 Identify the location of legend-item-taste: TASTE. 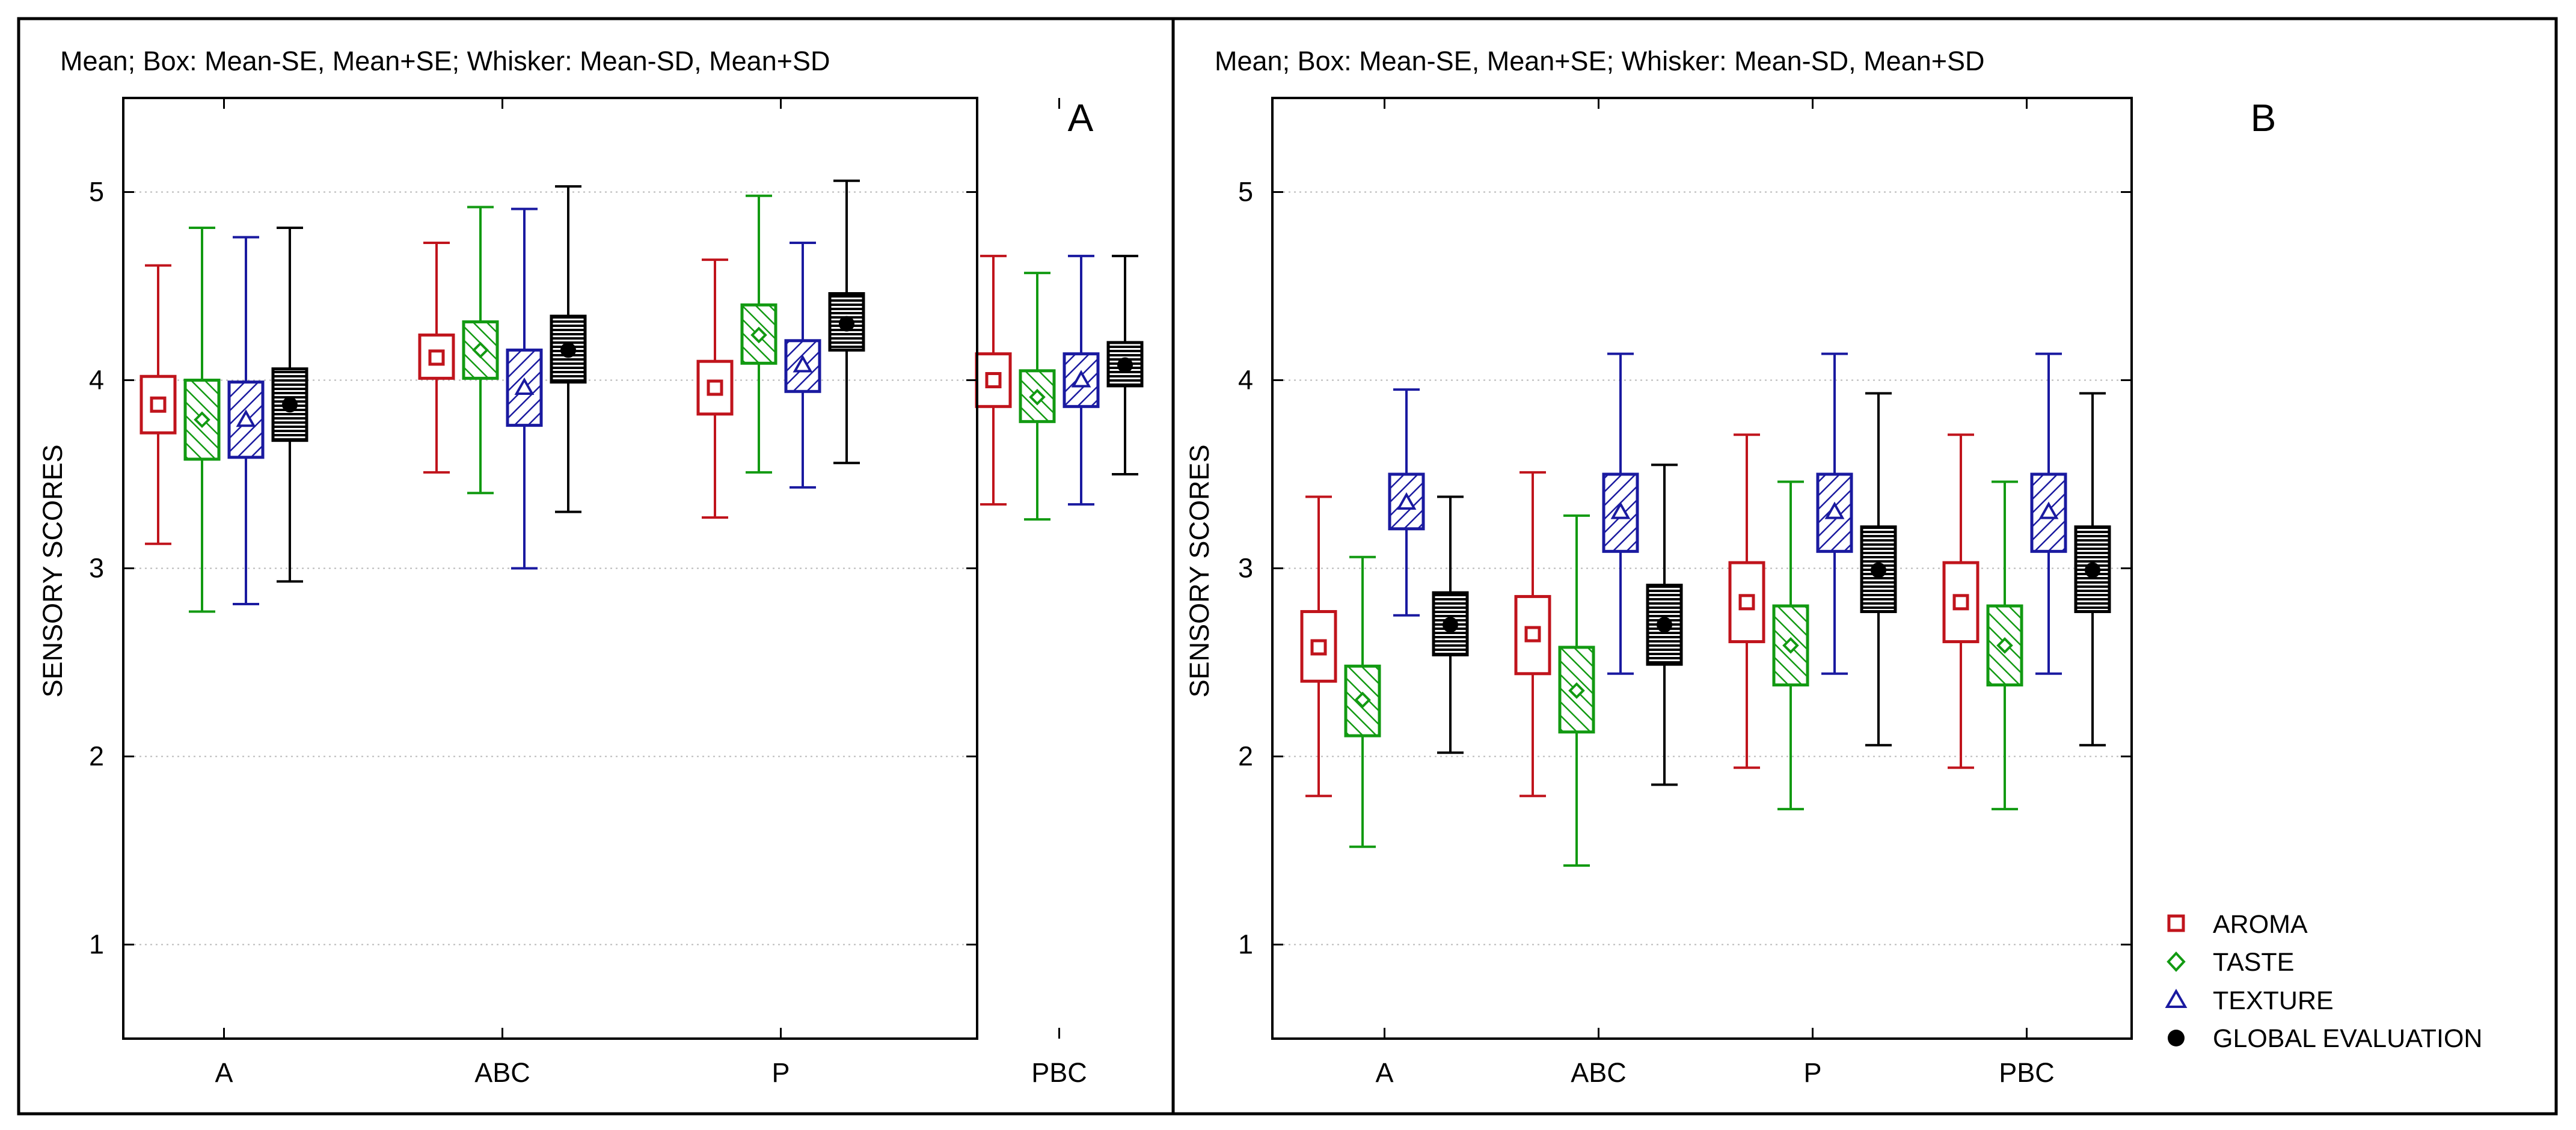
(2230, 962).